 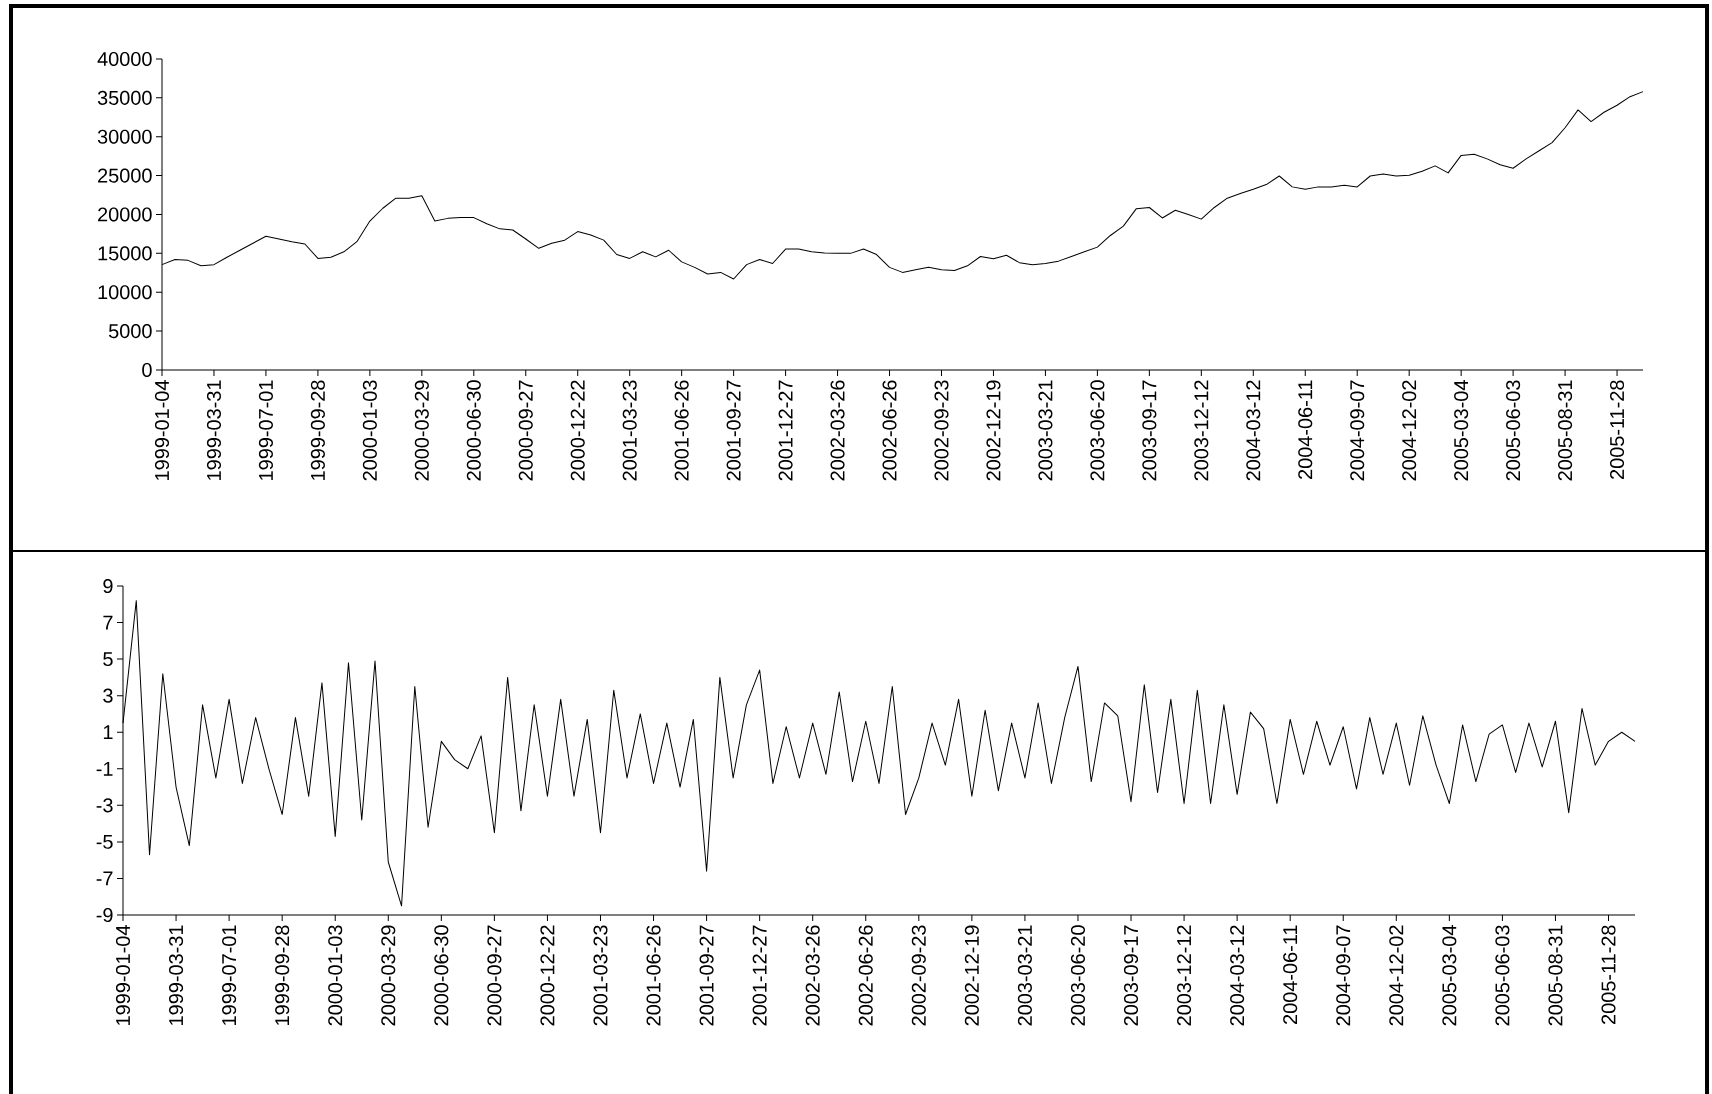 What do you see at coordinates (108, 586) in the screenshot?
I see `y-tick-label: 9` at bounding box center [108, 586].